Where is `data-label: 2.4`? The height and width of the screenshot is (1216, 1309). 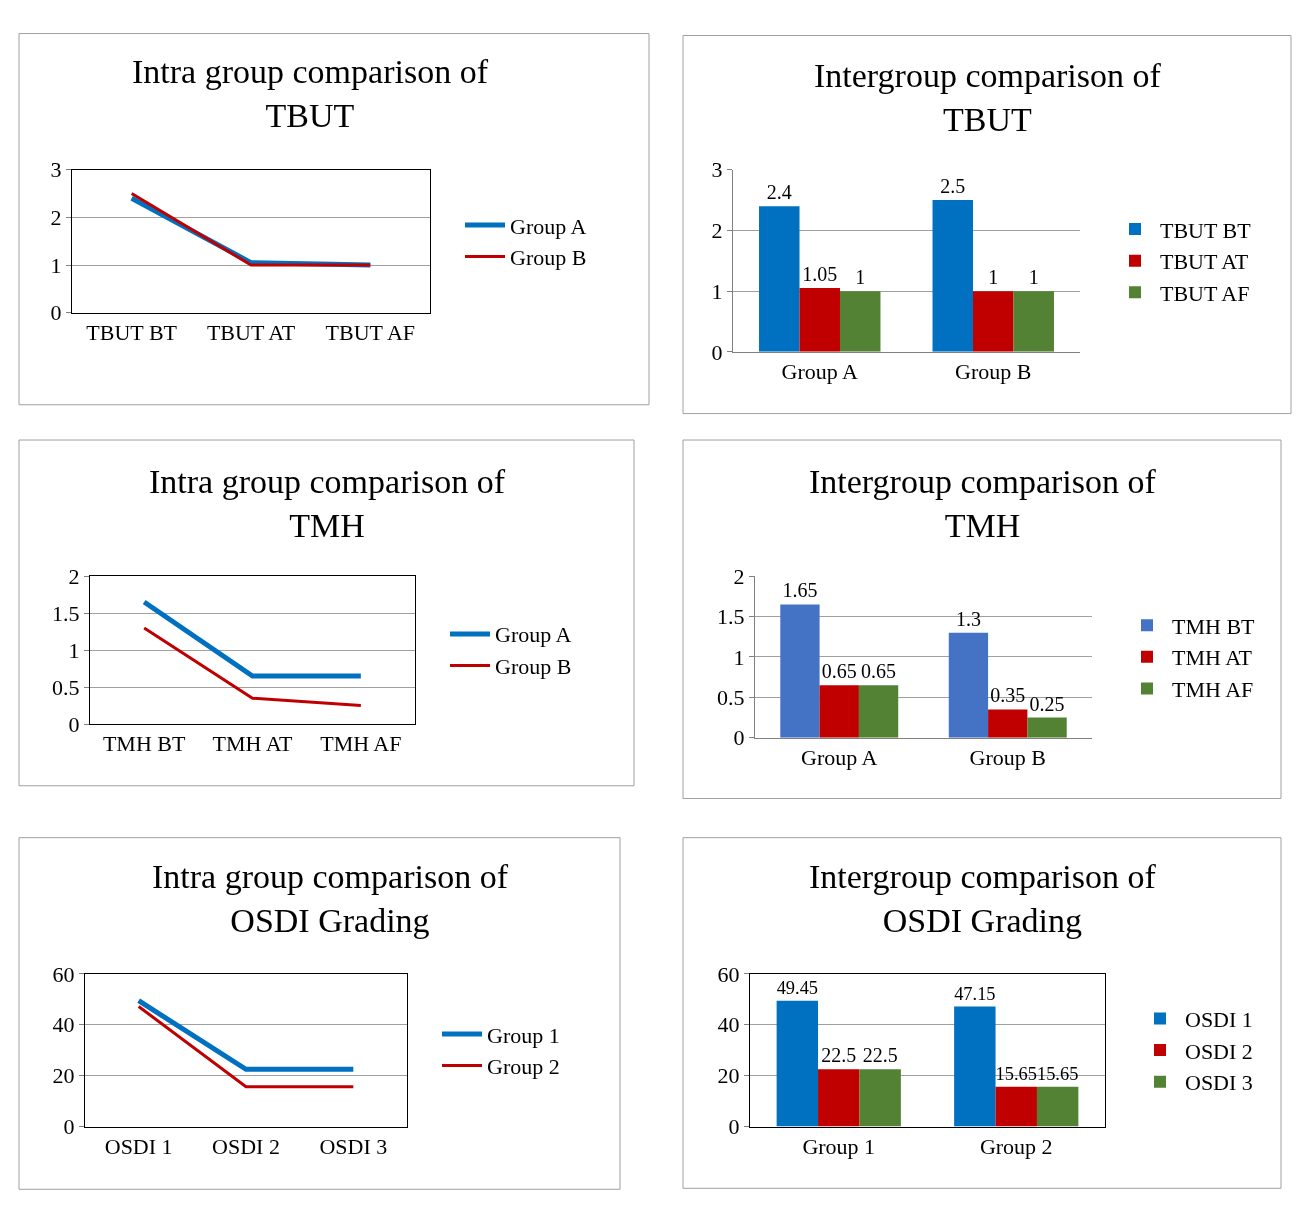
data-label: 2.4 is located at coordinates (779, 192).